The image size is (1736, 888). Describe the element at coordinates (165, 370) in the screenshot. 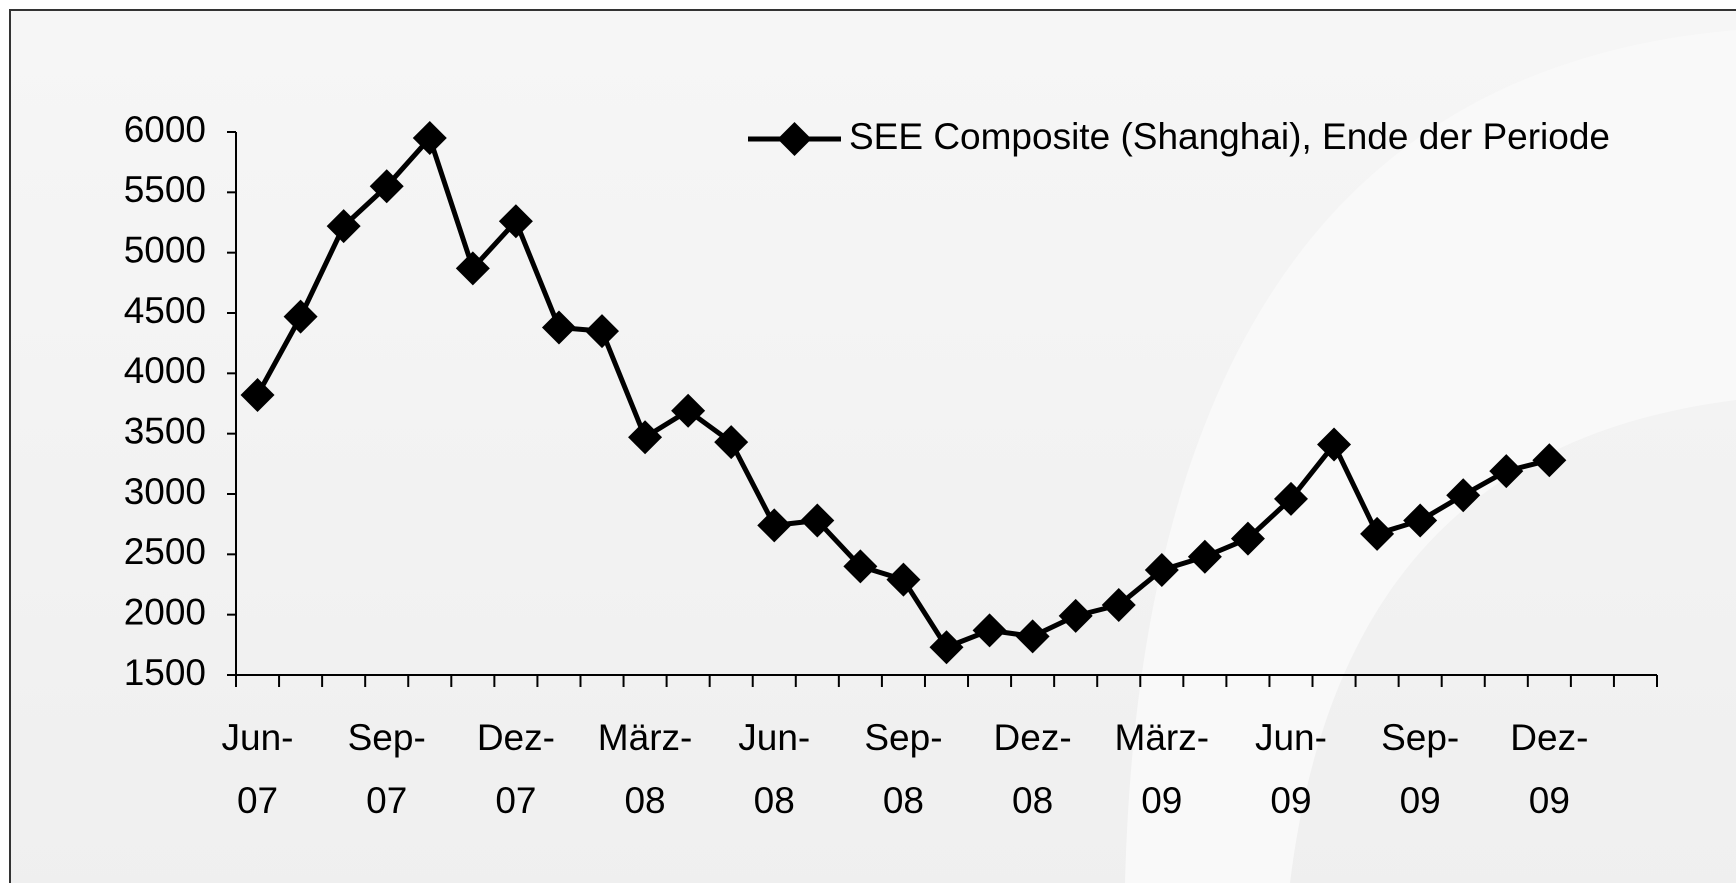

I see `y-tick-label: 4000` at that location.